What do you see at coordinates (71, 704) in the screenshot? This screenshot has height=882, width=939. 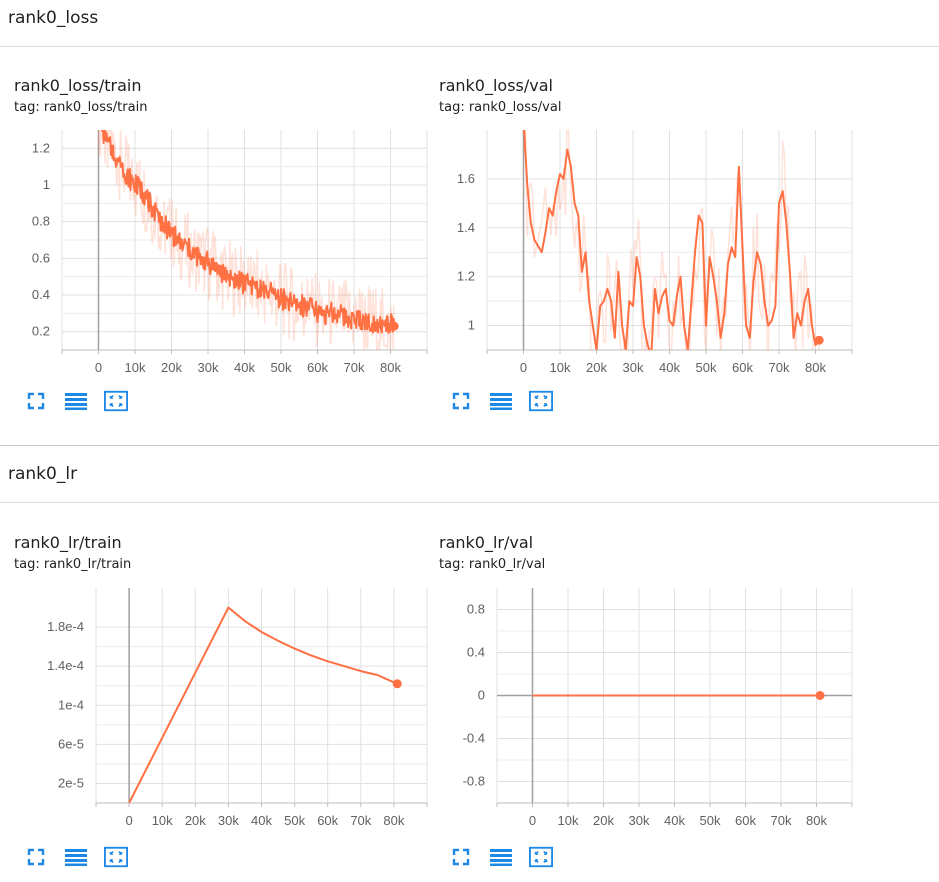 I see `y-tick-label: 1e-4` at bounding box center [71, 704].